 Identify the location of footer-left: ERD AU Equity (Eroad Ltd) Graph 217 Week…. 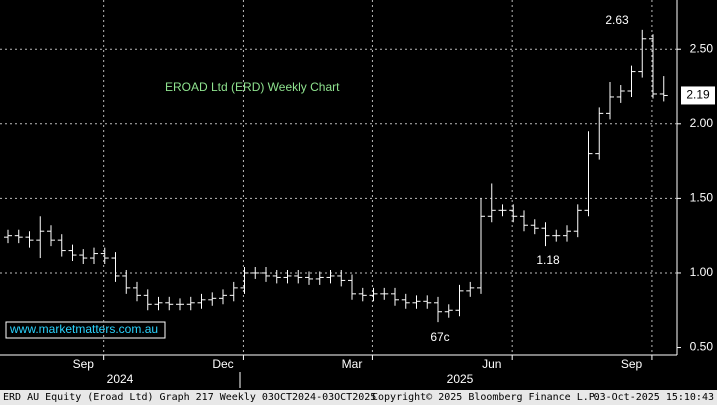
(189, 397).